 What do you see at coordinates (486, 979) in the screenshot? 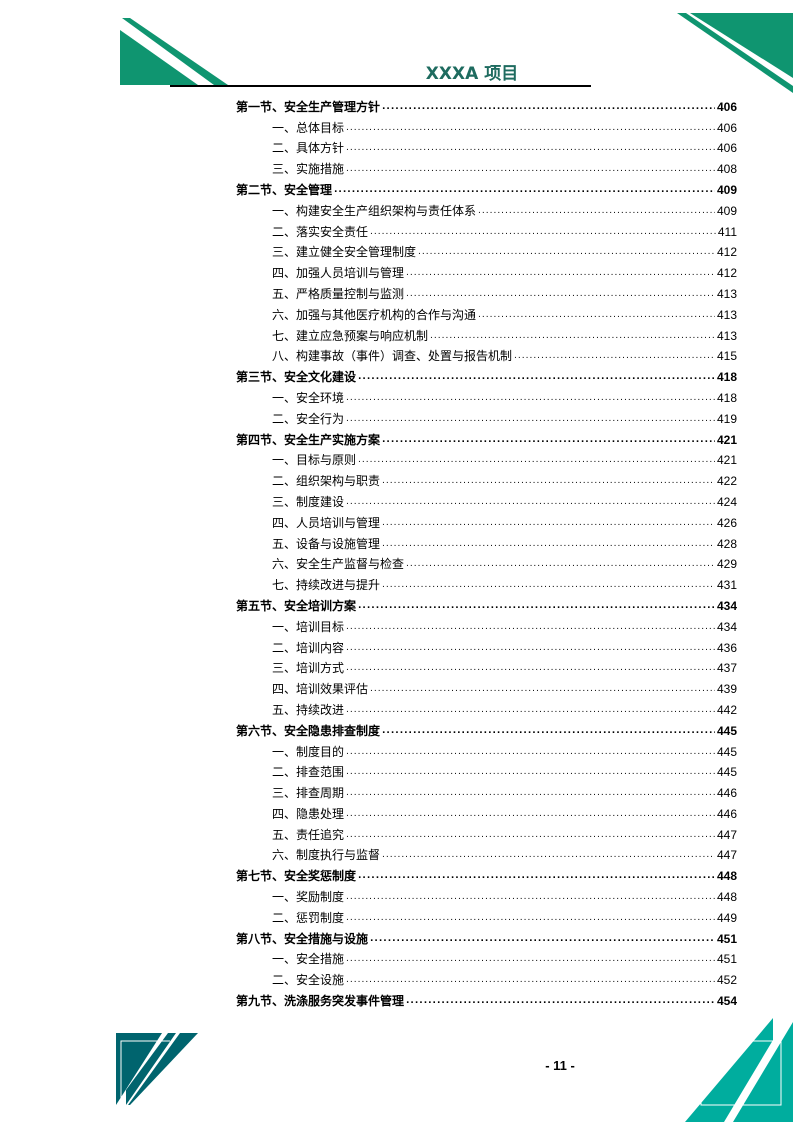
I see `toc-subsection-entry: 二、安全设施 452` at bounding box center [486, 979].